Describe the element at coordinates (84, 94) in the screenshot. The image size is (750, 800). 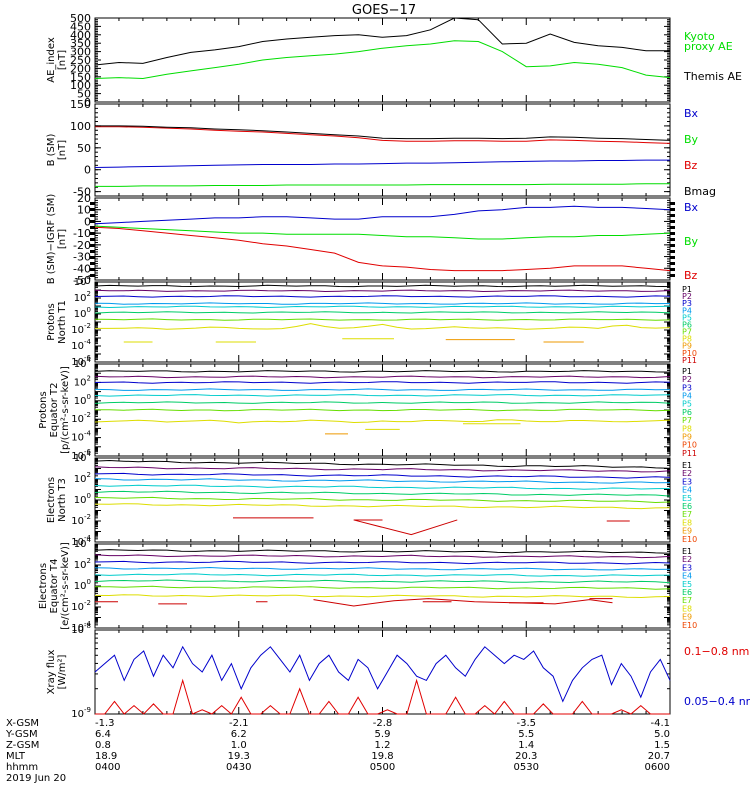
I see `y-tick-label: 50` at that location.